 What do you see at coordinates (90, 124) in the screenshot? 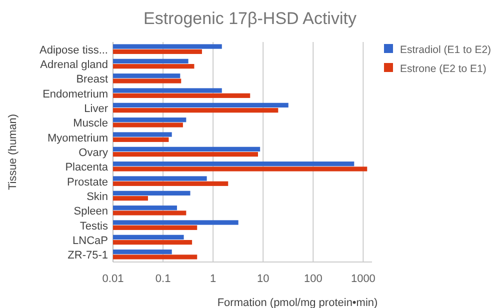
I see `y-tick-label: Muscle` at bounding box center [90, 124].